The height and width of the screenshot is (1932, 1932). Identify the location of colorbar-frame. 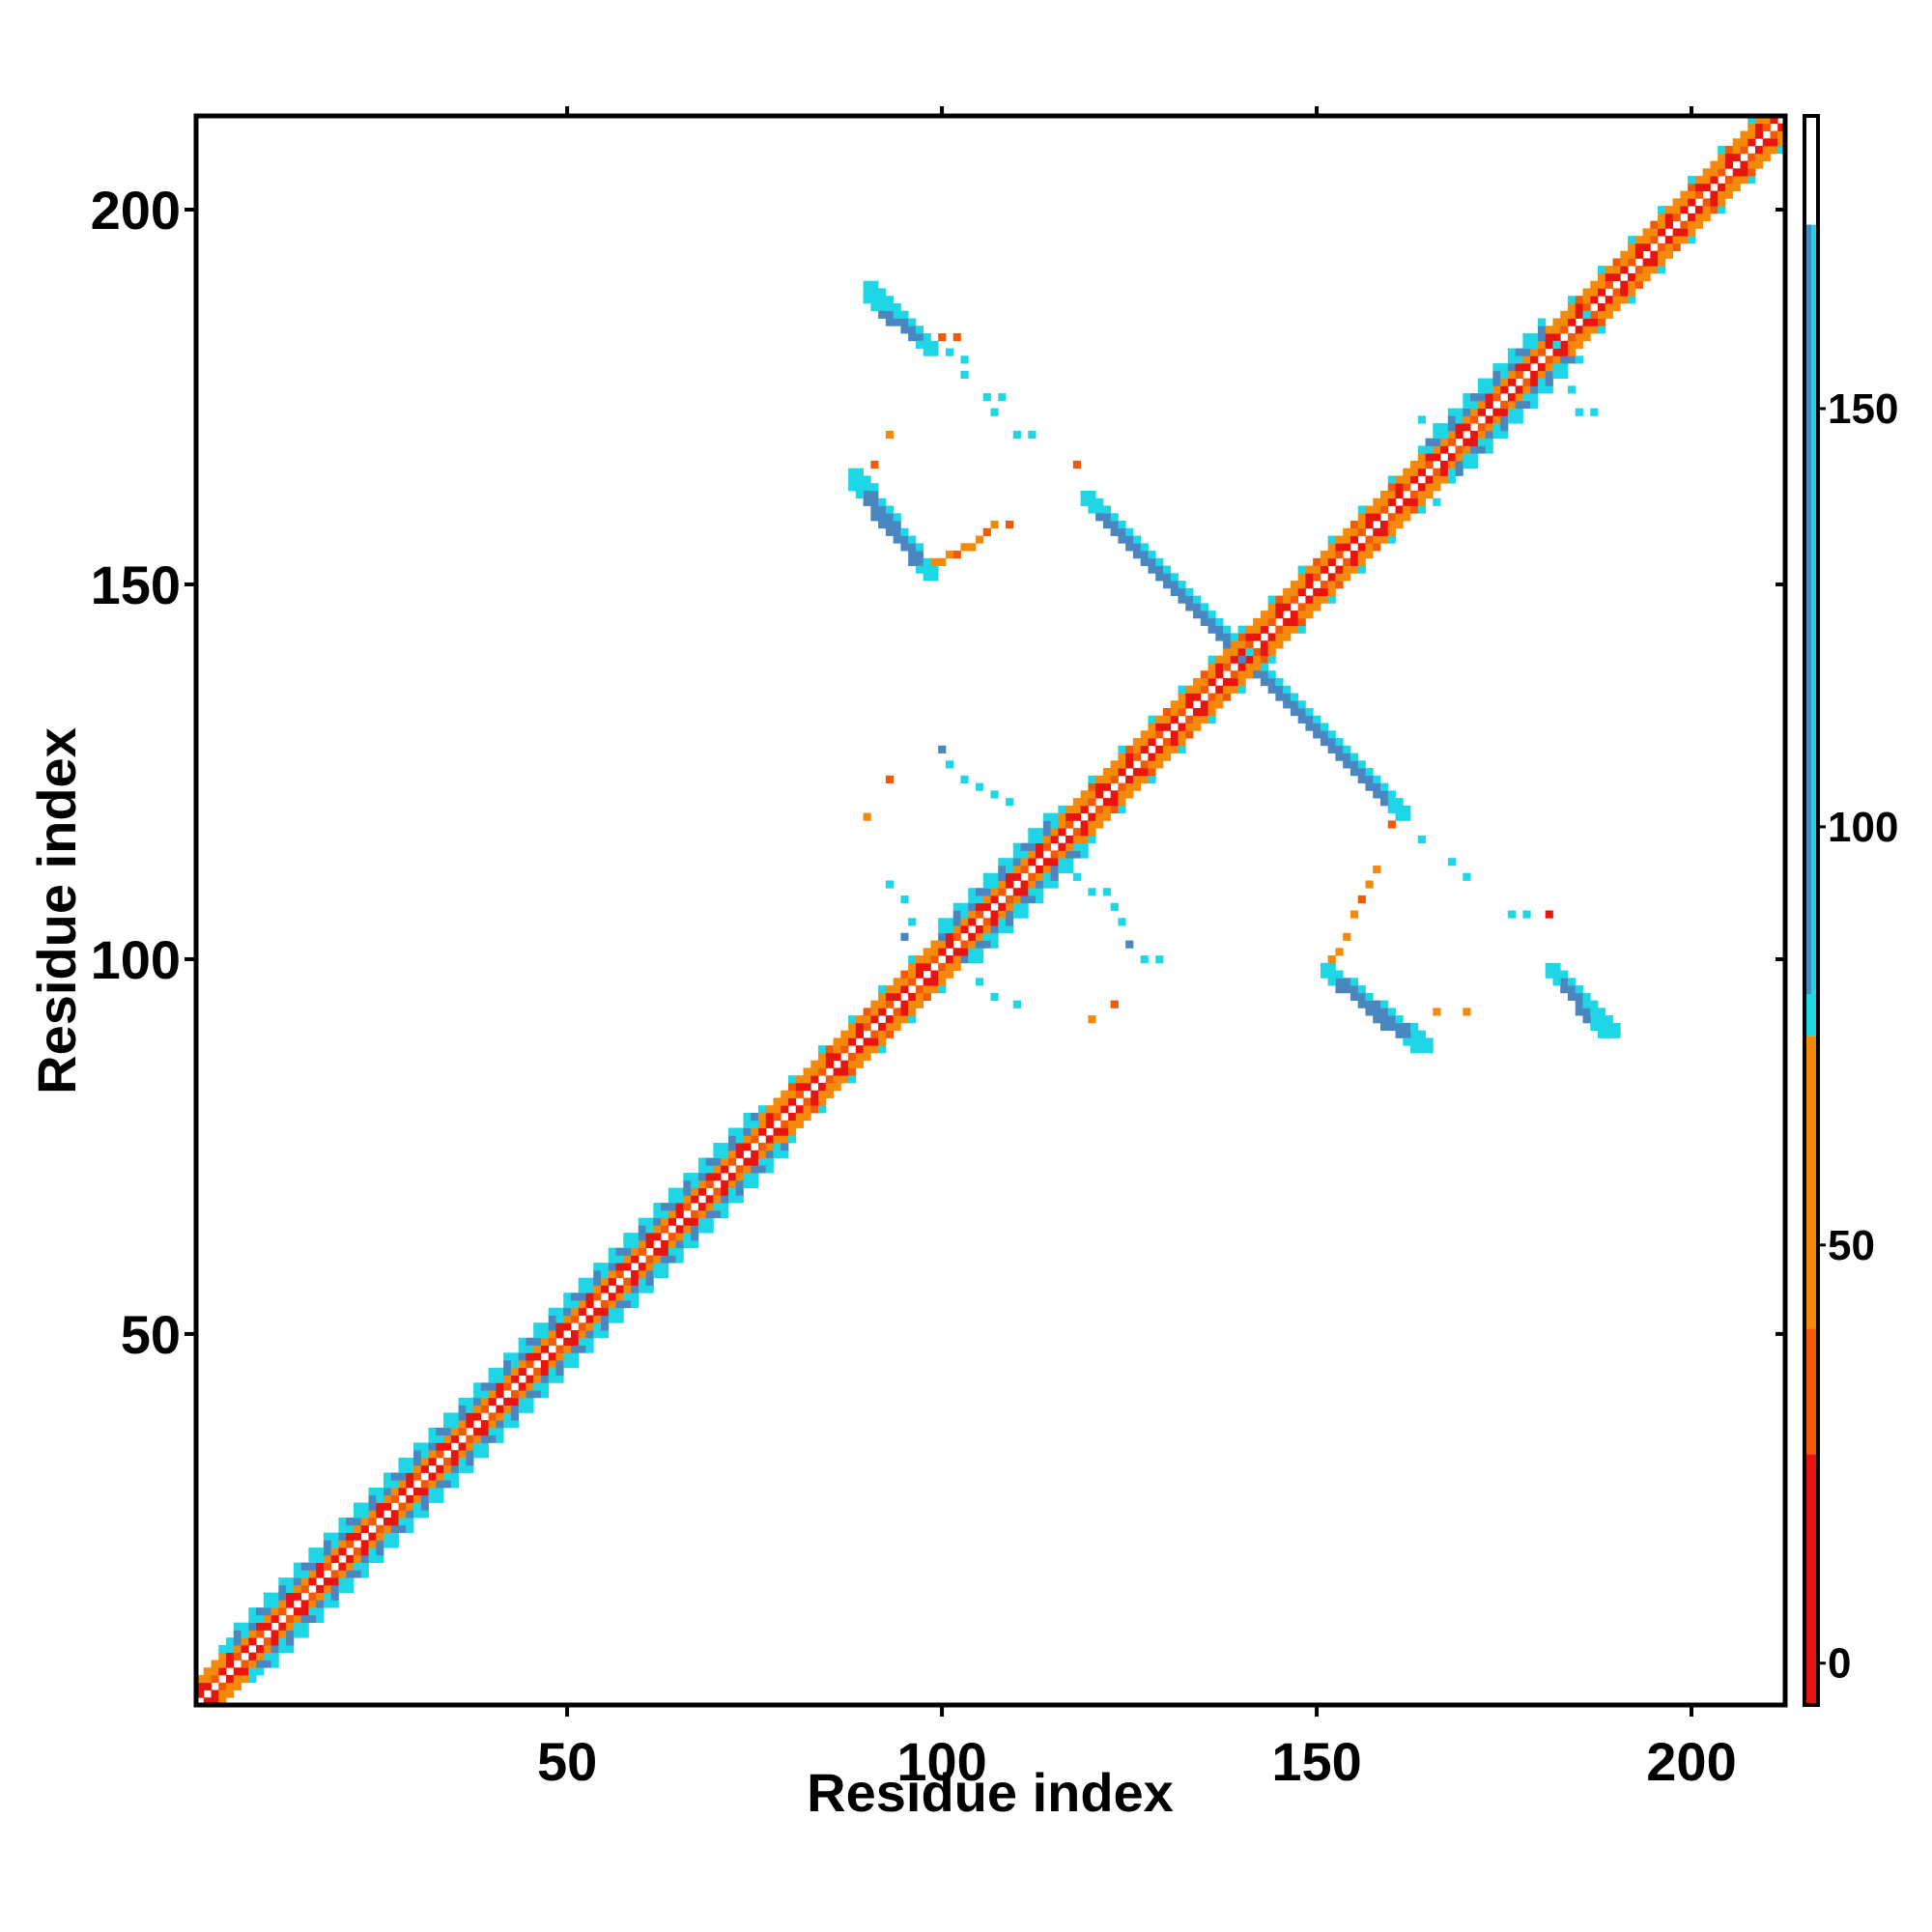
(1811, 910).